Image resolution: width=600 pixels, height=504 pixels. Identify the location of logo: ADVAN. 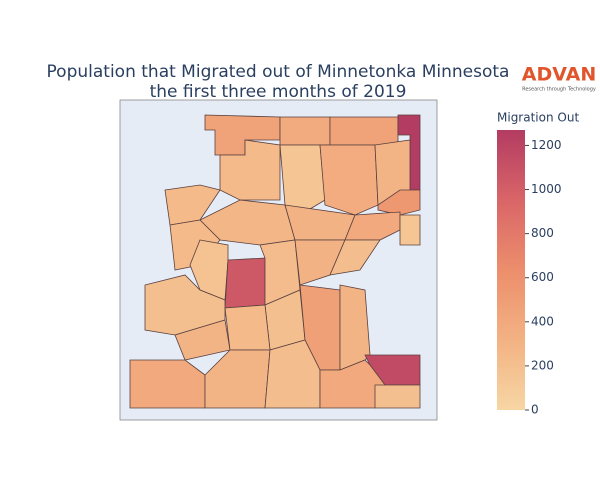
(559, 75).